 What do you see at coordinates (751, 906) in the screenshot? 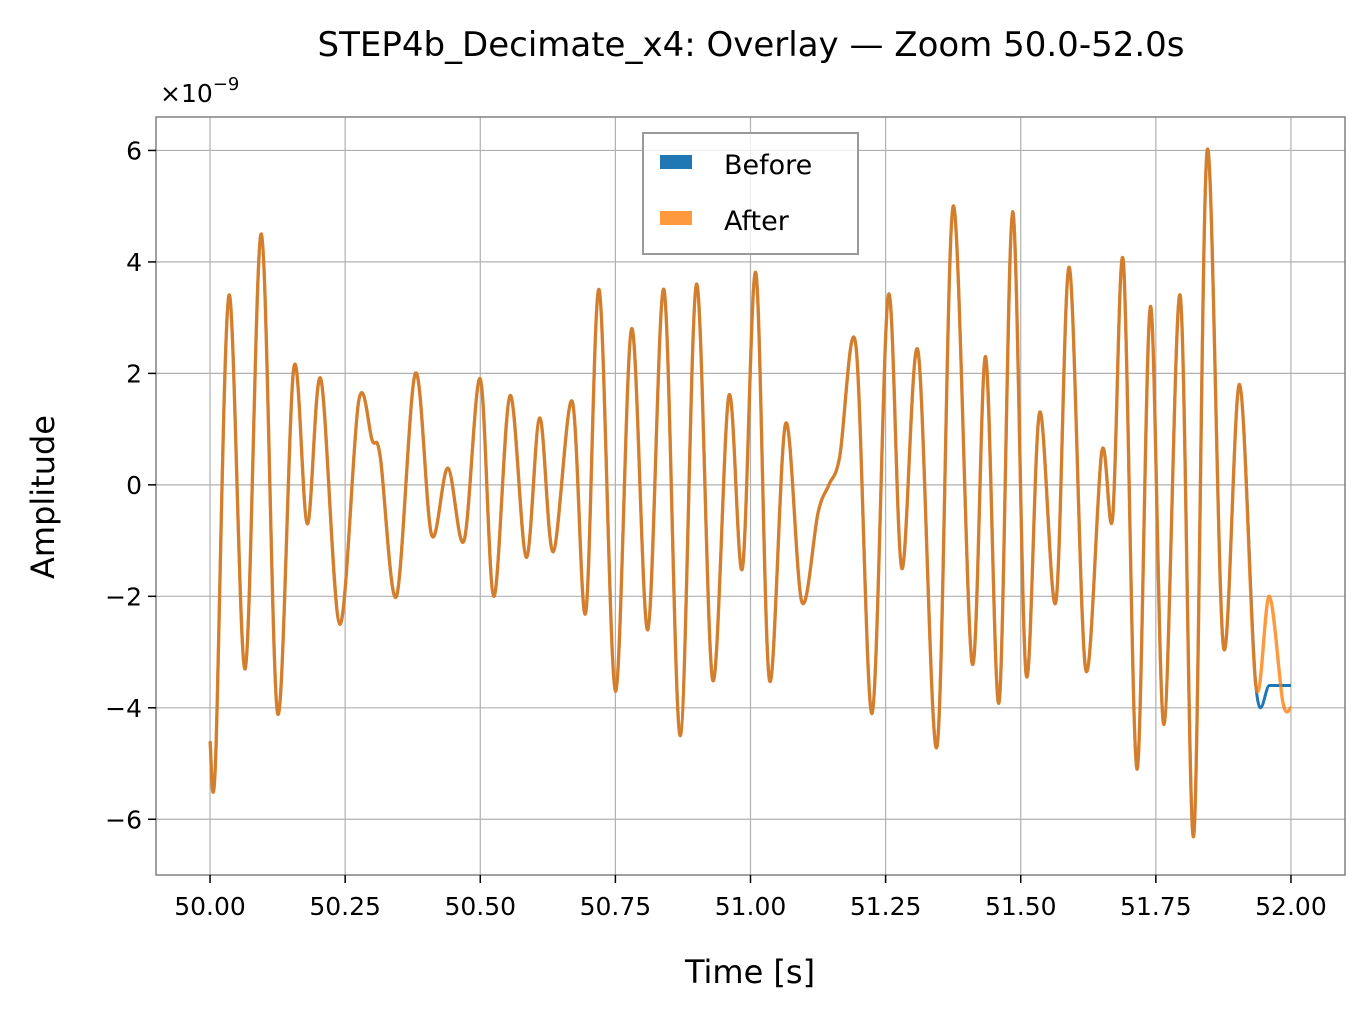
I see `x-tick-label: 51.00` at bounding box center [751, 906].